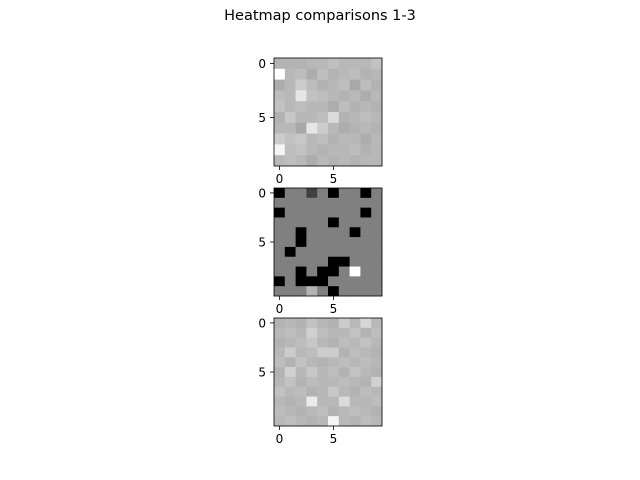 This screenshot has width=640, height=480. What do you see at coordinates (280, 439) in the screenshot?
I see `x-tick-label: 0` at bounding box center [280, 439].